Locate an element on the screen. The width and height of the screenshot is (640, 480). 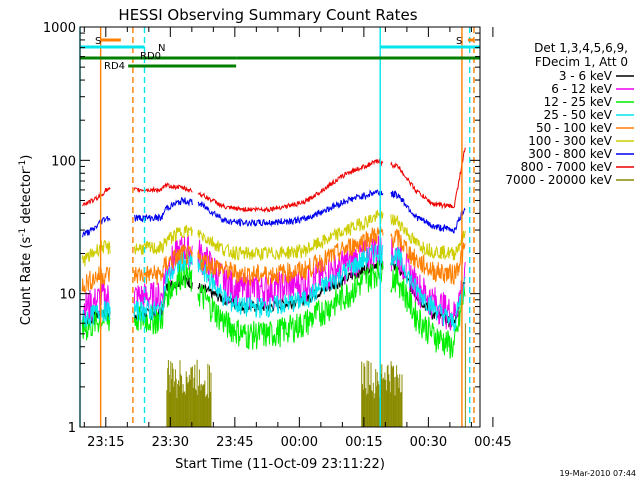
chart-title: HESSI Observing Summary Count Rates is located at coordinates (267, 15).